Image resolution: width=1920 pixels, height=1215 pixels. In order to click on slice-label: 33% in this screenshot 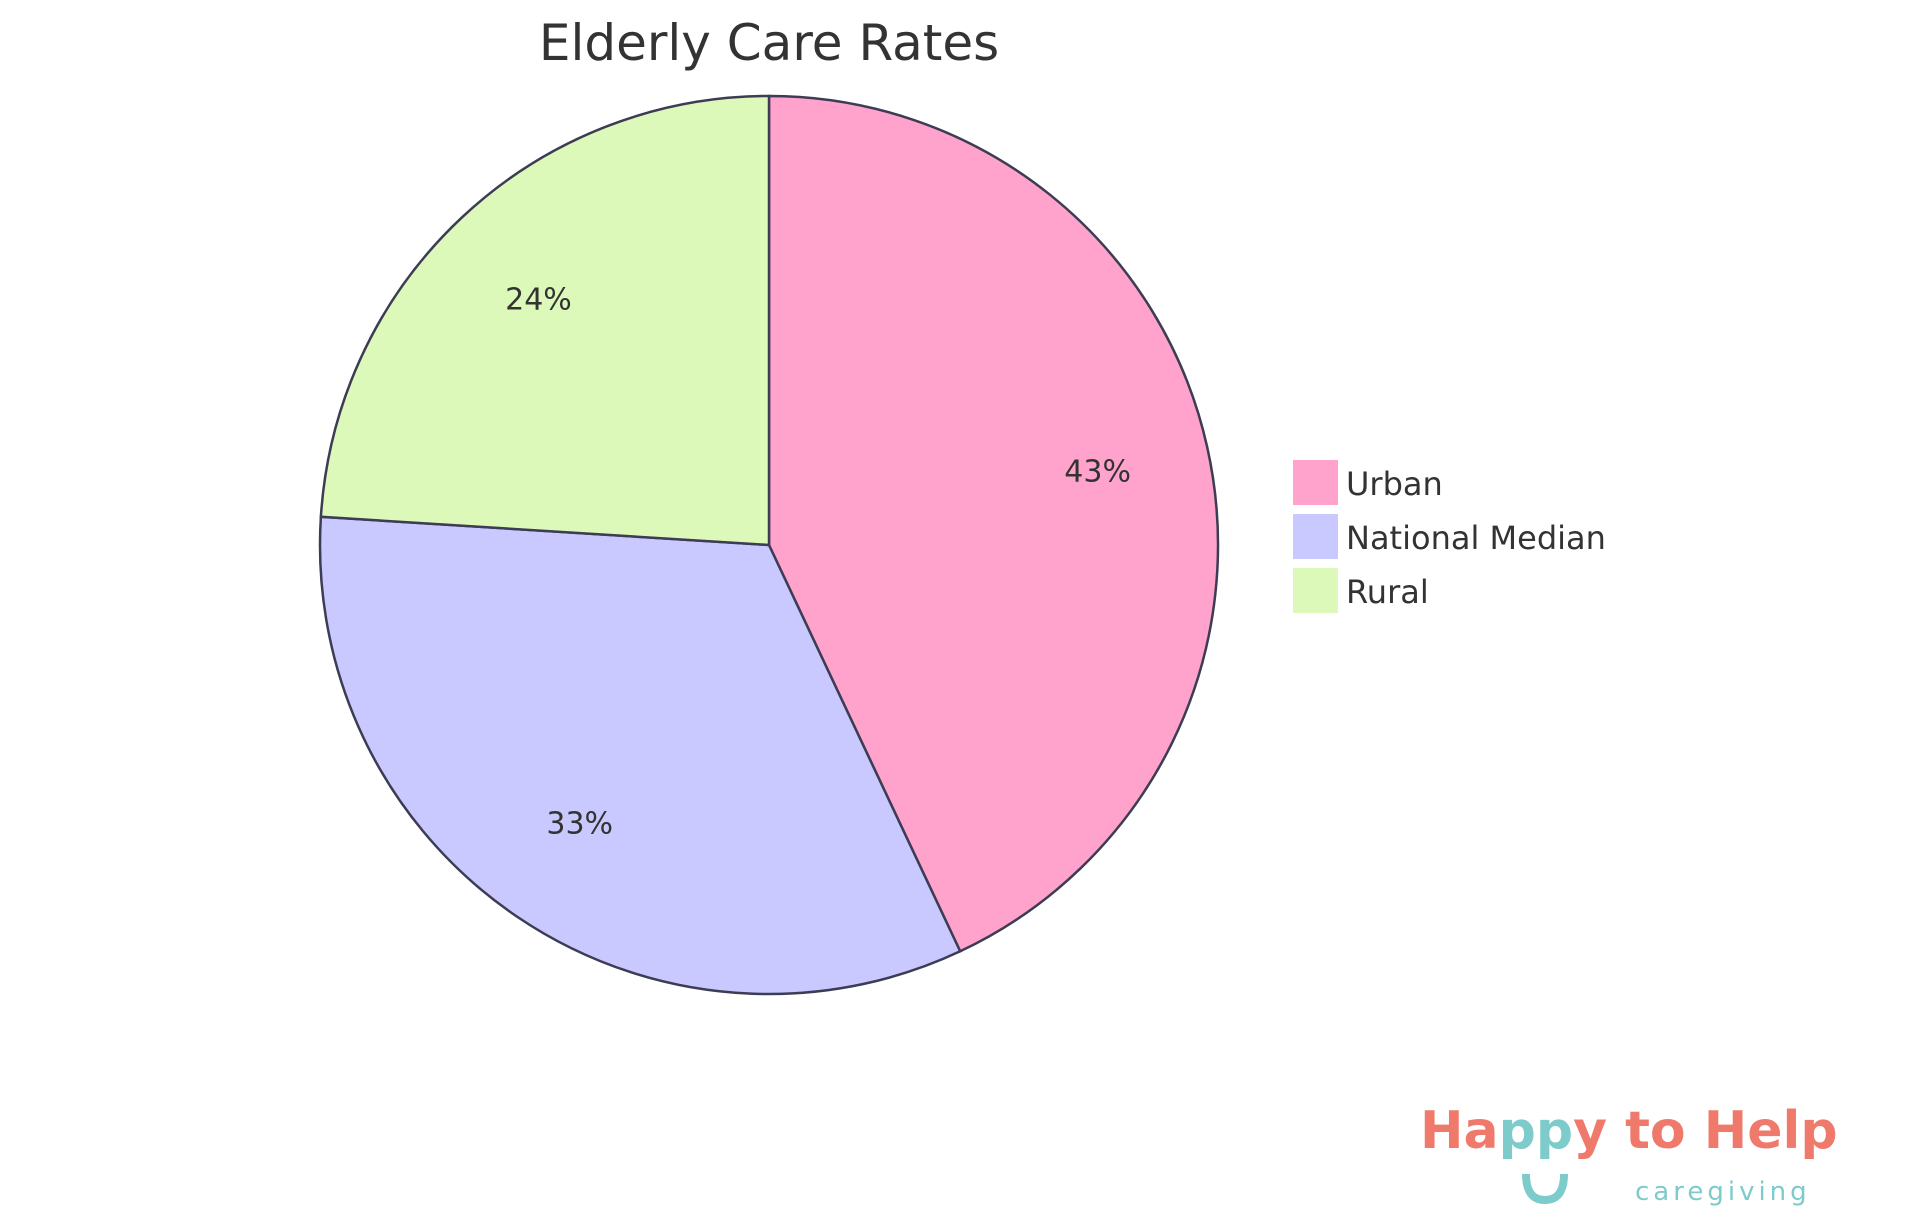, I will do `click(579, 824)`.